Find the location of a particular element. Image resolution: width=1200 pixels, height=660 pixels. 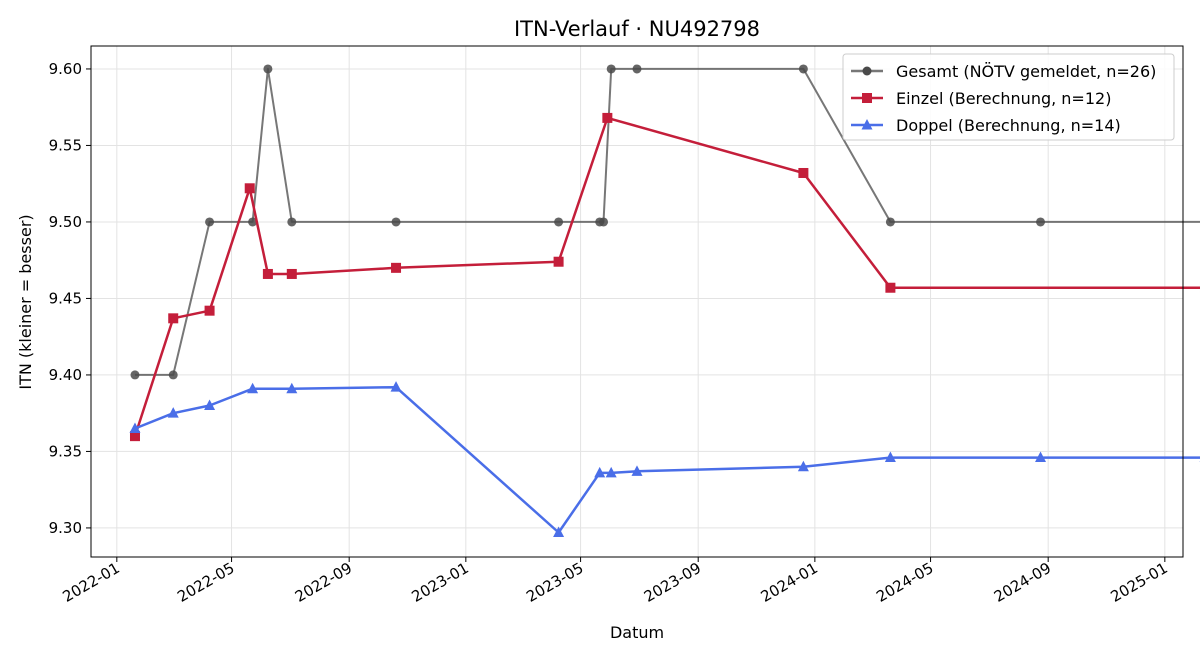

y-tick-label: 9.30 is located at coordinates (65, 528).